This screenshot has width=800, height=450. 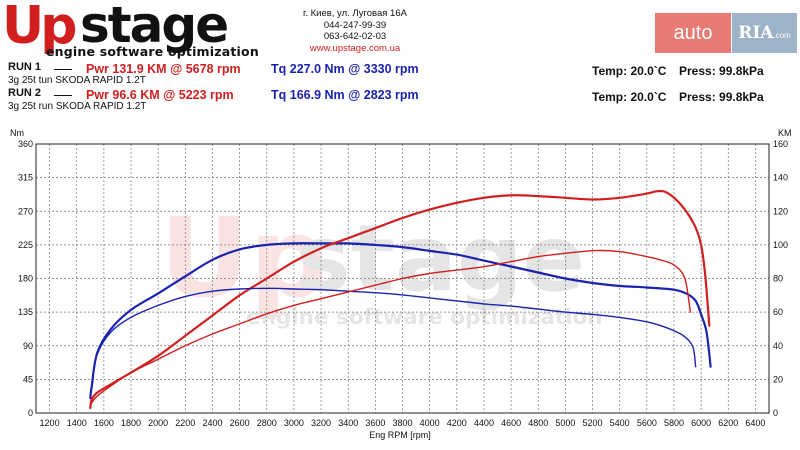 I want to click on x-tick-label: 6200, so click(x=728, y=423).